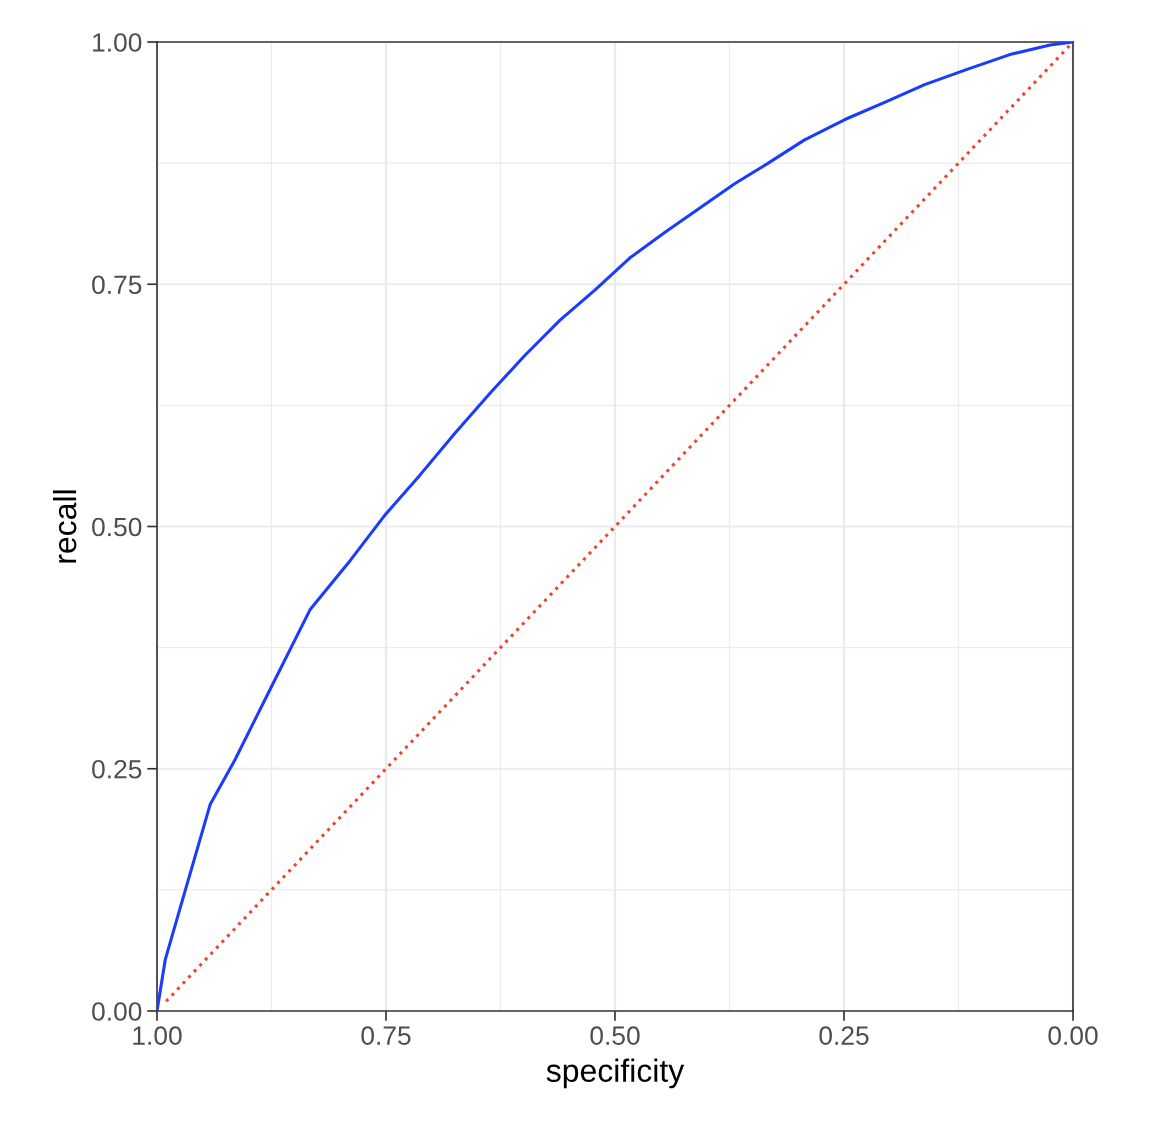 This screenshot has width=1150, height=1122. Describe the element at coordinates (117, 769) in the screenshot. I see `y-tick-label: 0.25` at that location.